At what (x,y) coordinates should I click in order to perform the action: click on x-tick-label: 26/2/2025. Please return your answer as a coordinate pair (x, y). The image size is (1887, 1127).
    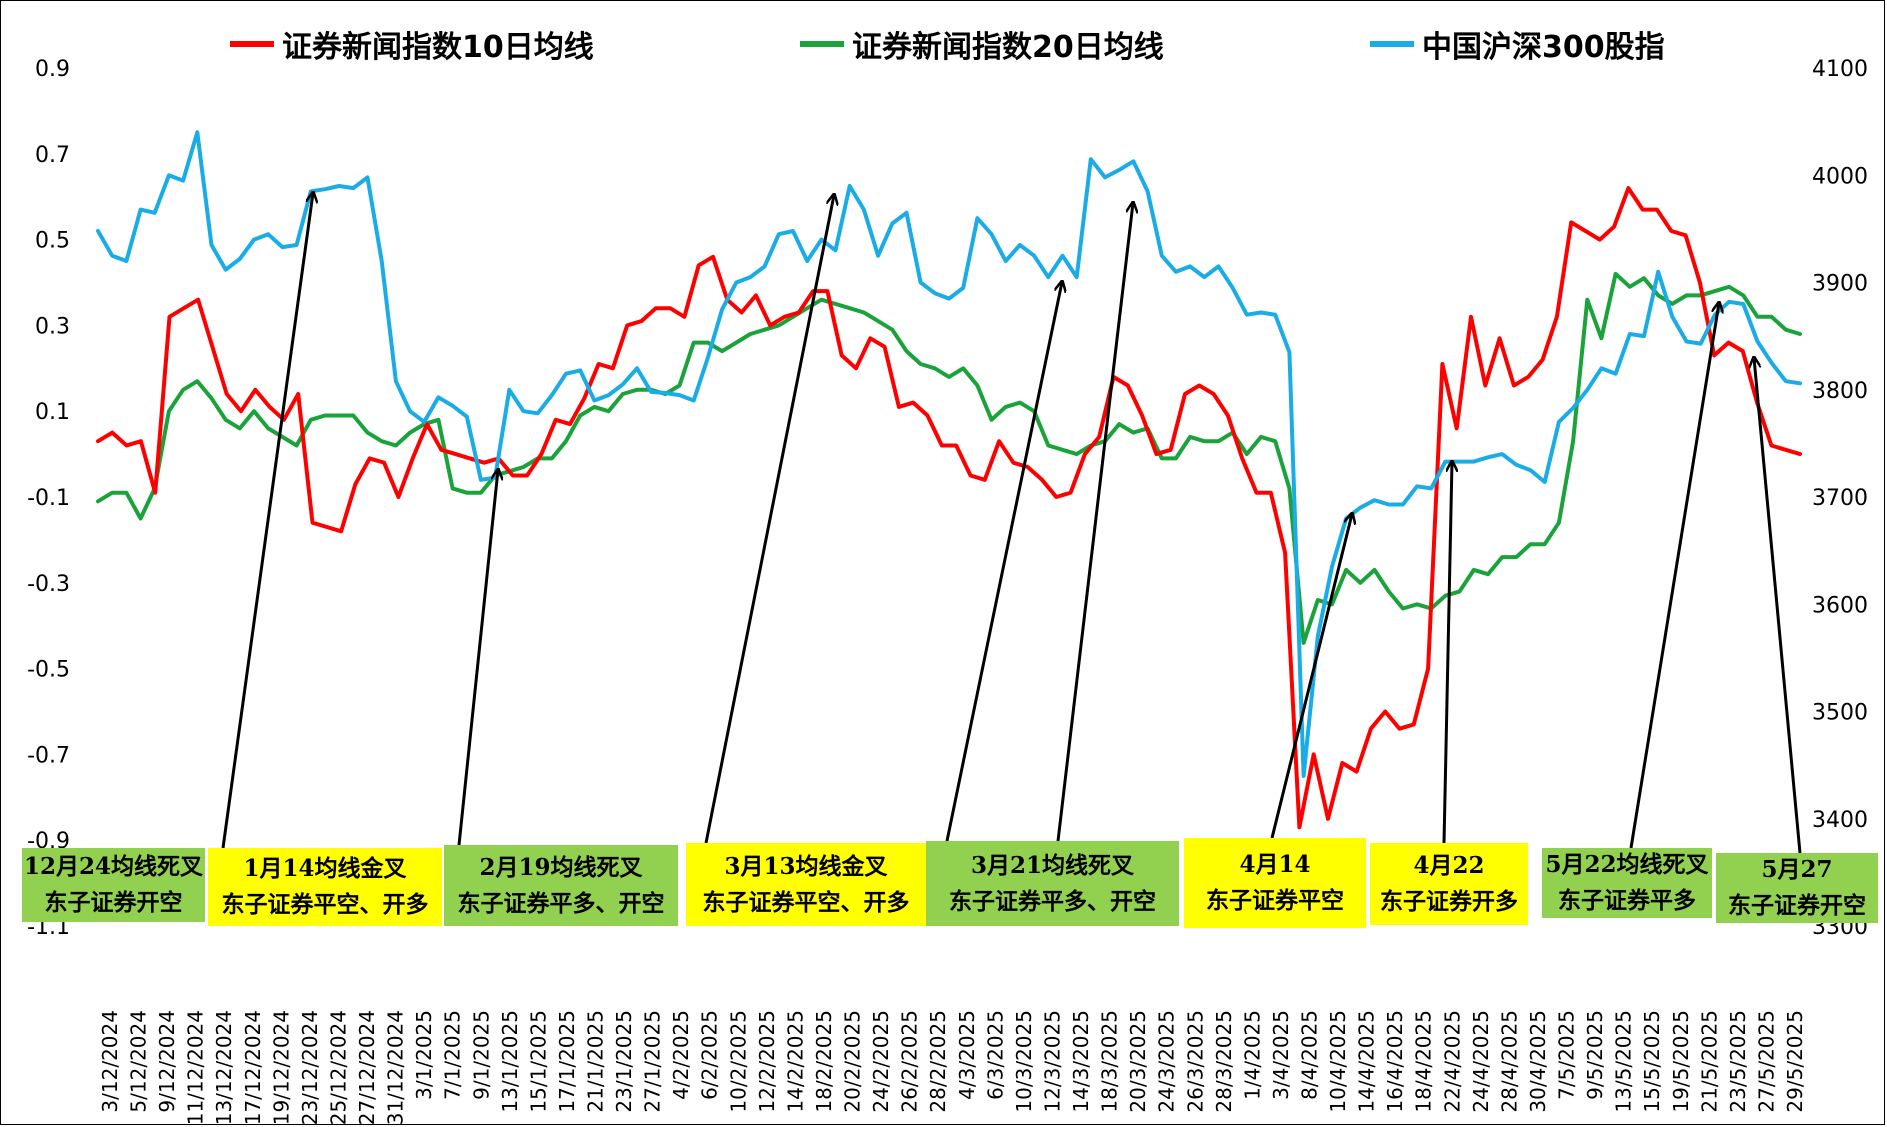
    Looking at the image, I should click on (910, 1061).